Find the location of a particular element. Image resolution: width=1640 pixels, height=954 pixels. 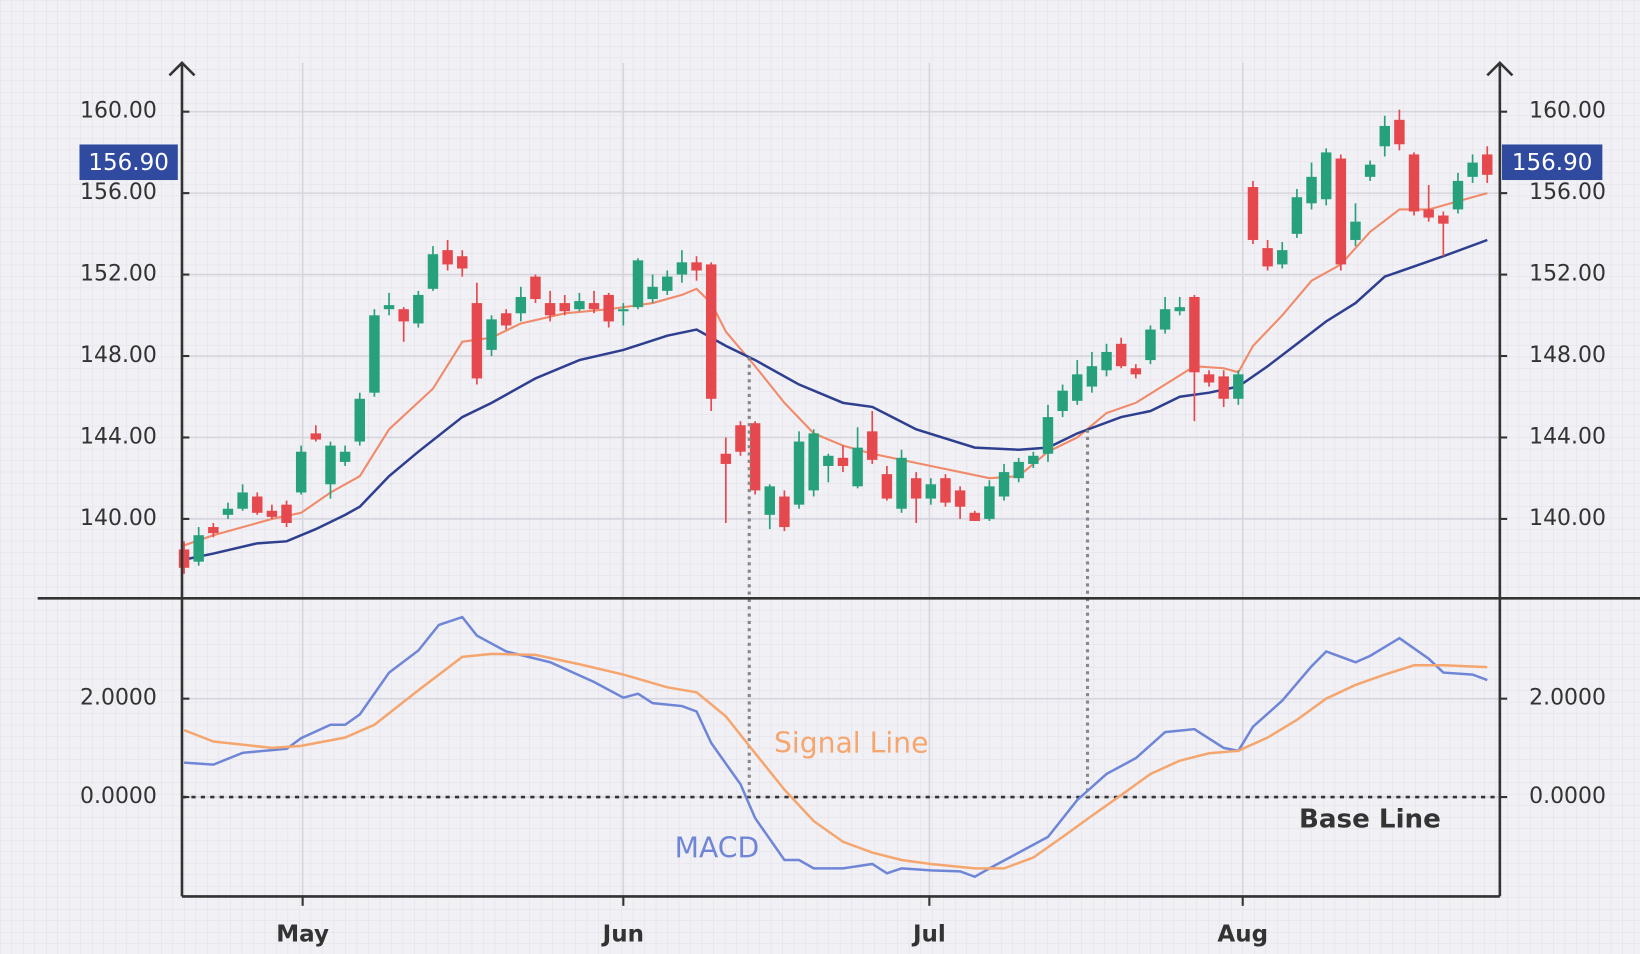

series-label: MACD is located at coordinates (717, 847).